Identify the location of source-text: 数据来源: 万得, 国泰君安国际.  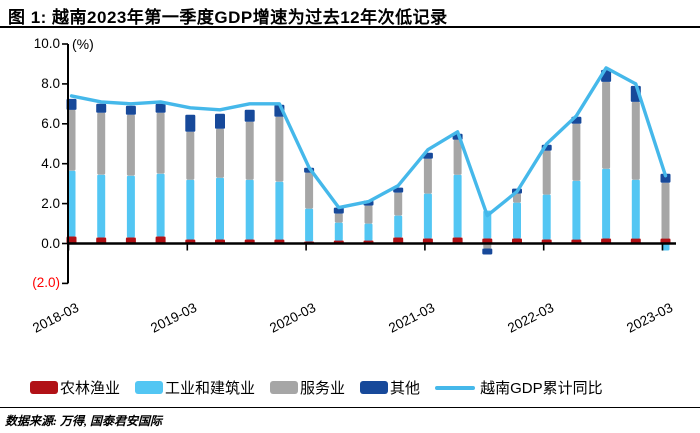
(83, 421).